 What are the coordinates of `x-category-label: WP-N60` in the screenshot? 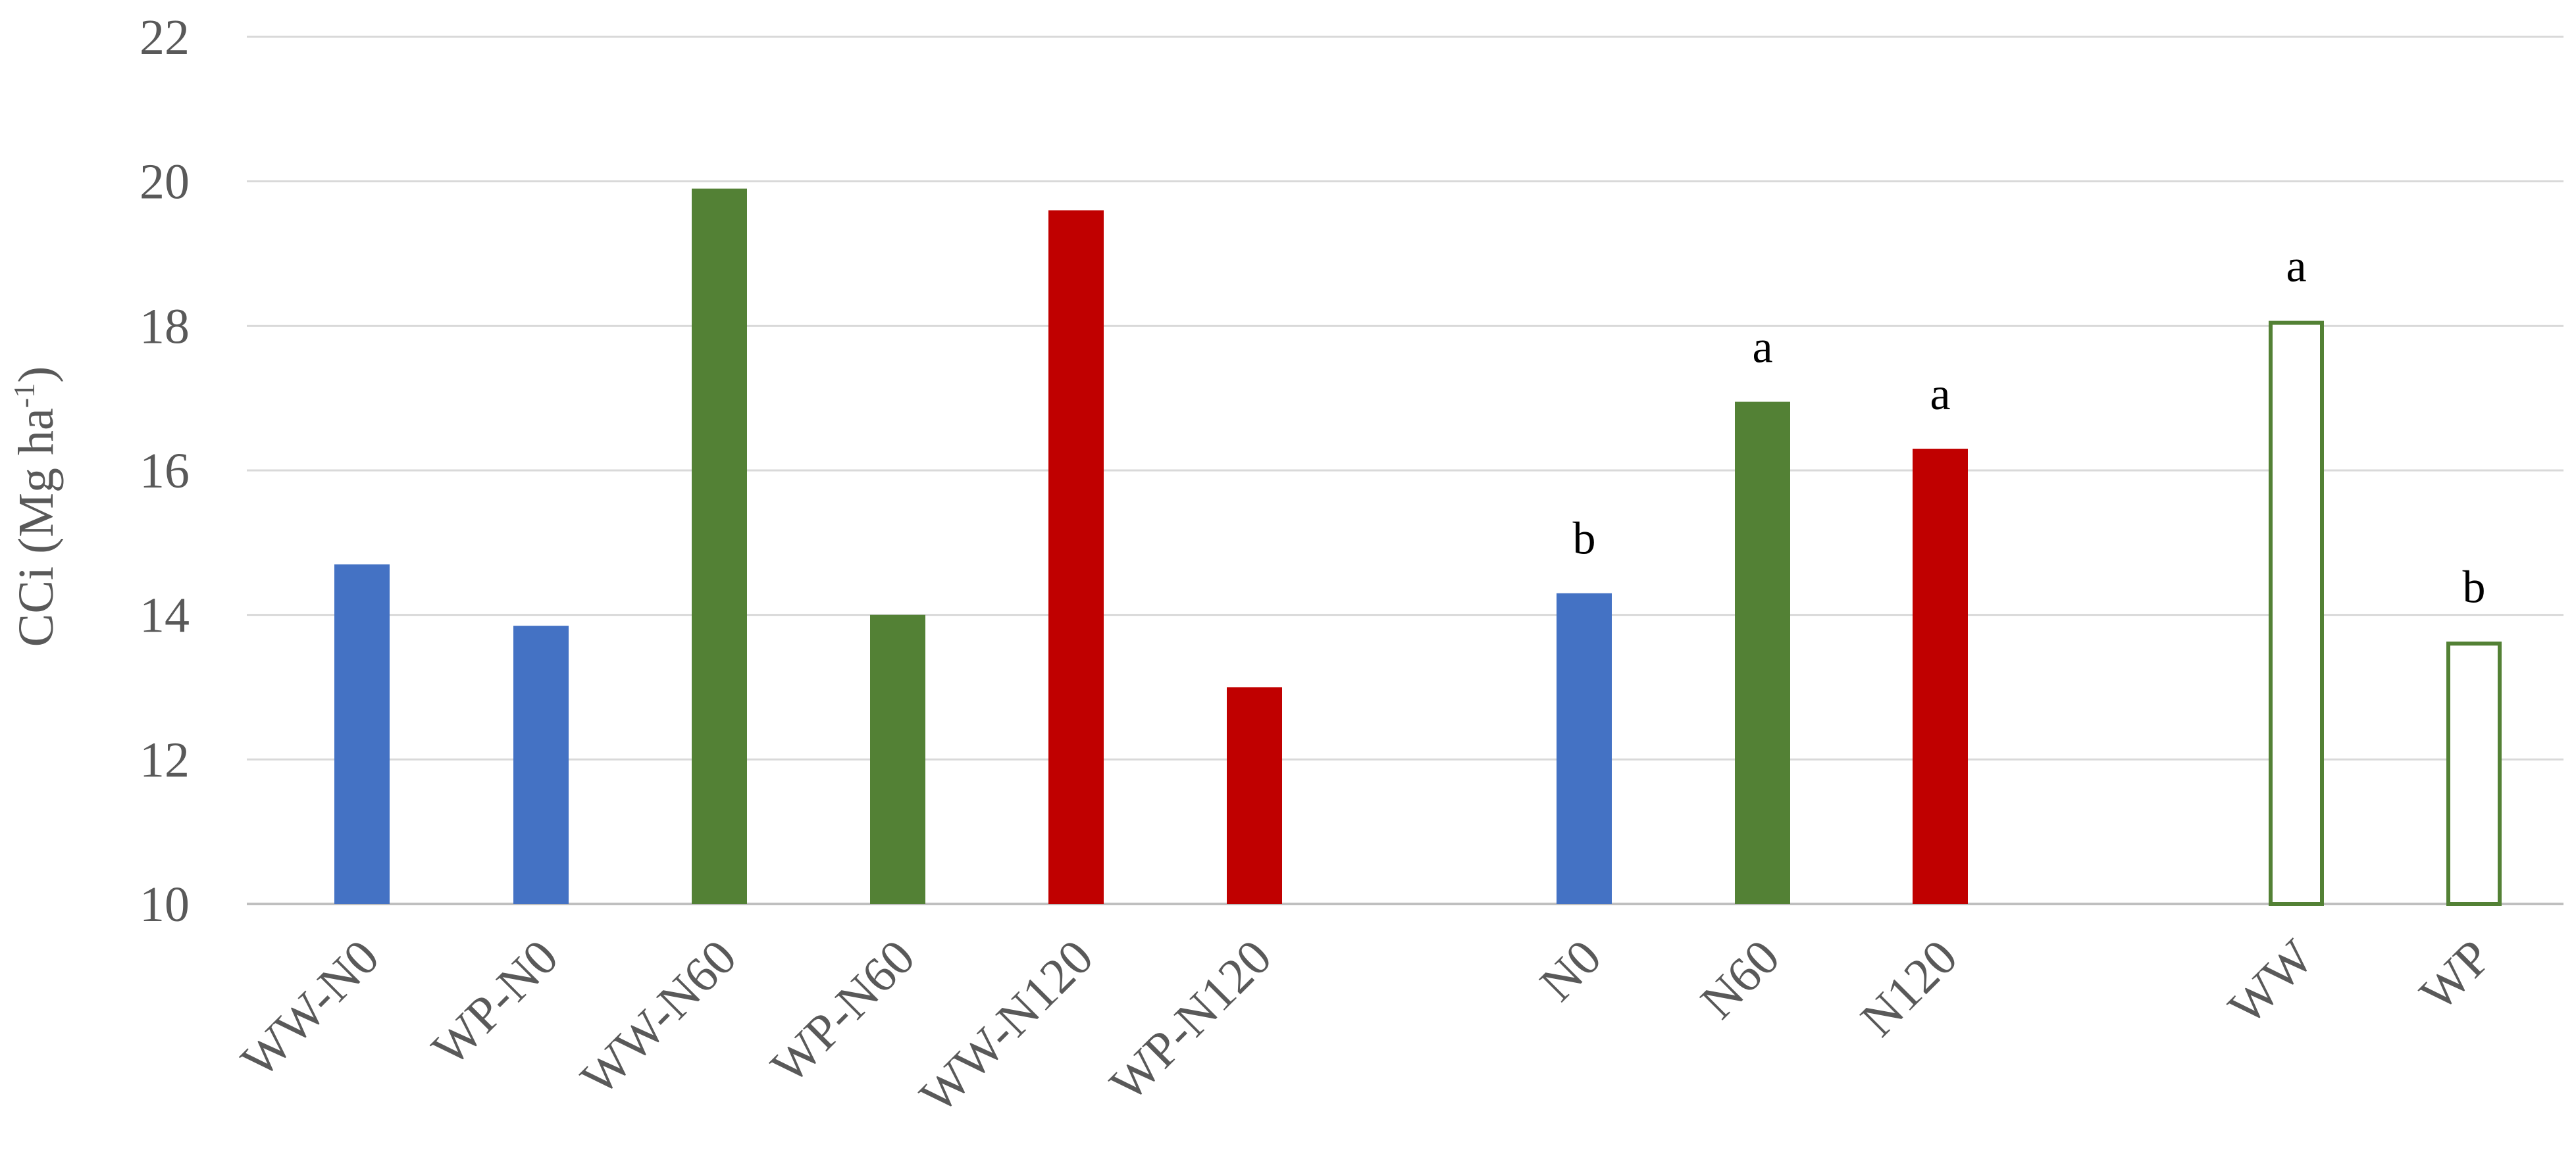 It's located at (843, 1012).